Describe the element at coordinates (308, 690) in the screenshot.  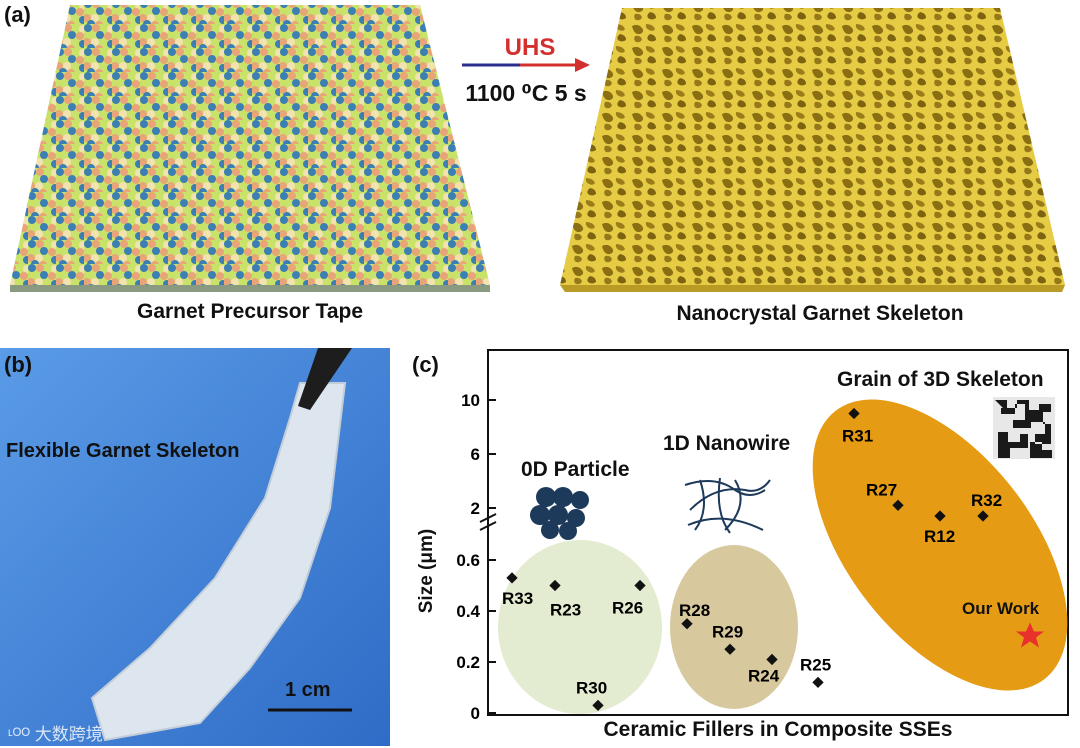
I see `scale-bar-label: 1 cm` at that location.